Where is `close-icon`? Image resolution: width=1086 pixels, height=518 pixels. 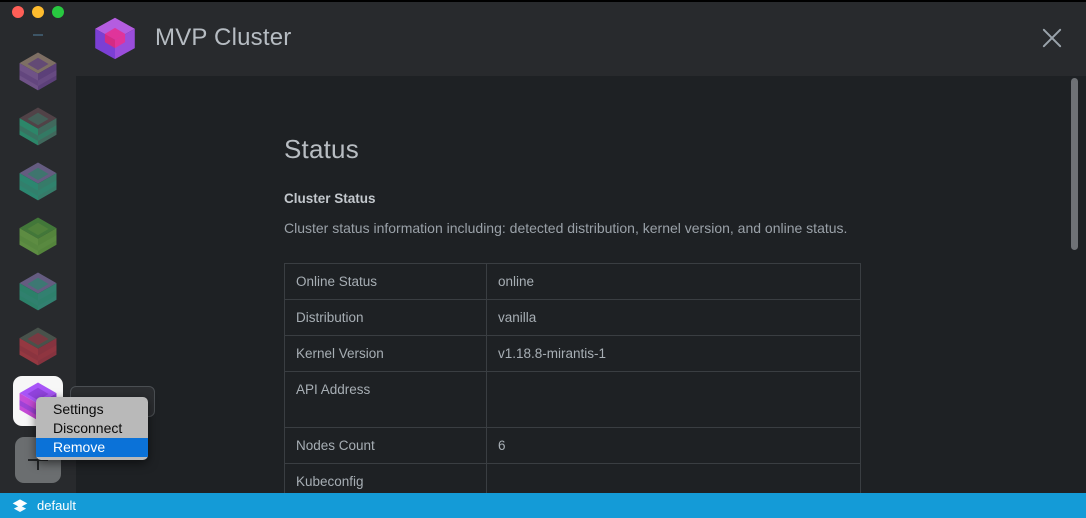
close-icon is located at coordinates (1052, 38).